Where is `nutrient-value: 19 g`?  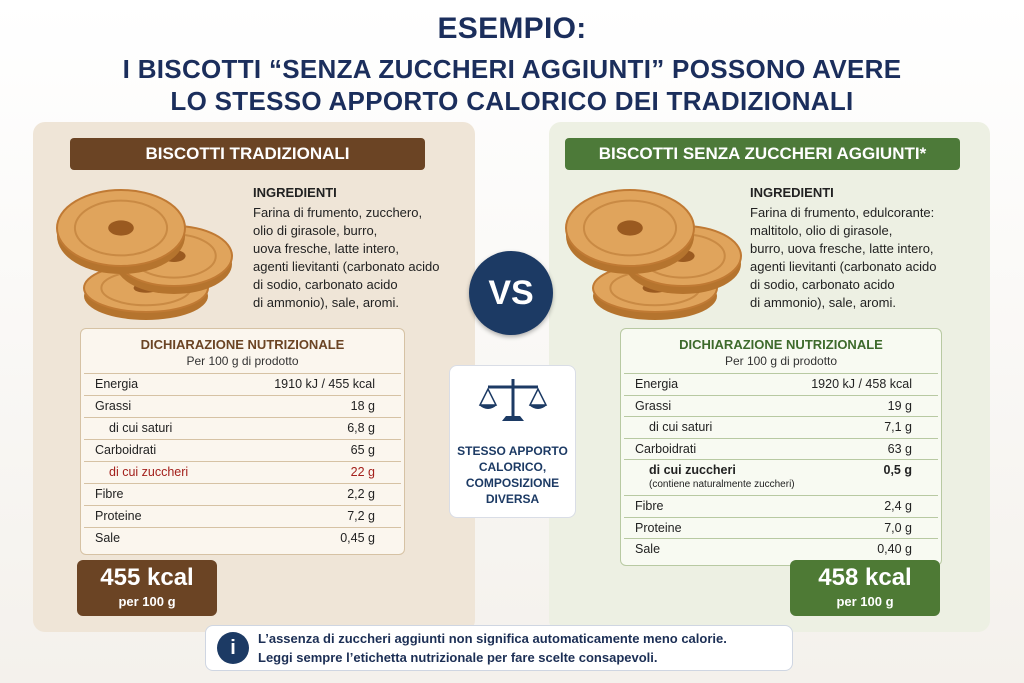 nutrient-value: 19 g is located at coordinates (899, 405).